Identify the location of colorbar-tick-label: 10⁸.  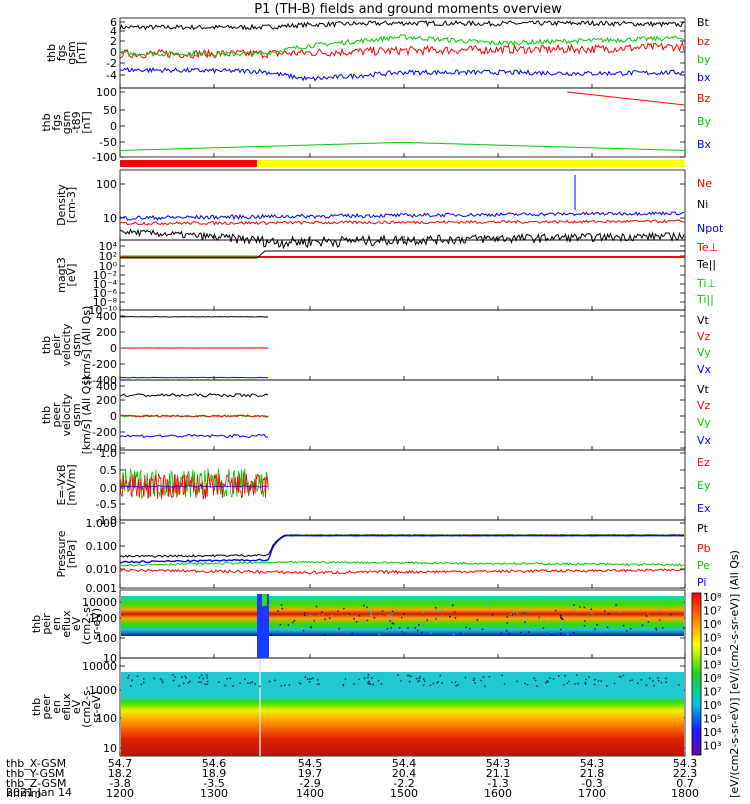
(712, 678).